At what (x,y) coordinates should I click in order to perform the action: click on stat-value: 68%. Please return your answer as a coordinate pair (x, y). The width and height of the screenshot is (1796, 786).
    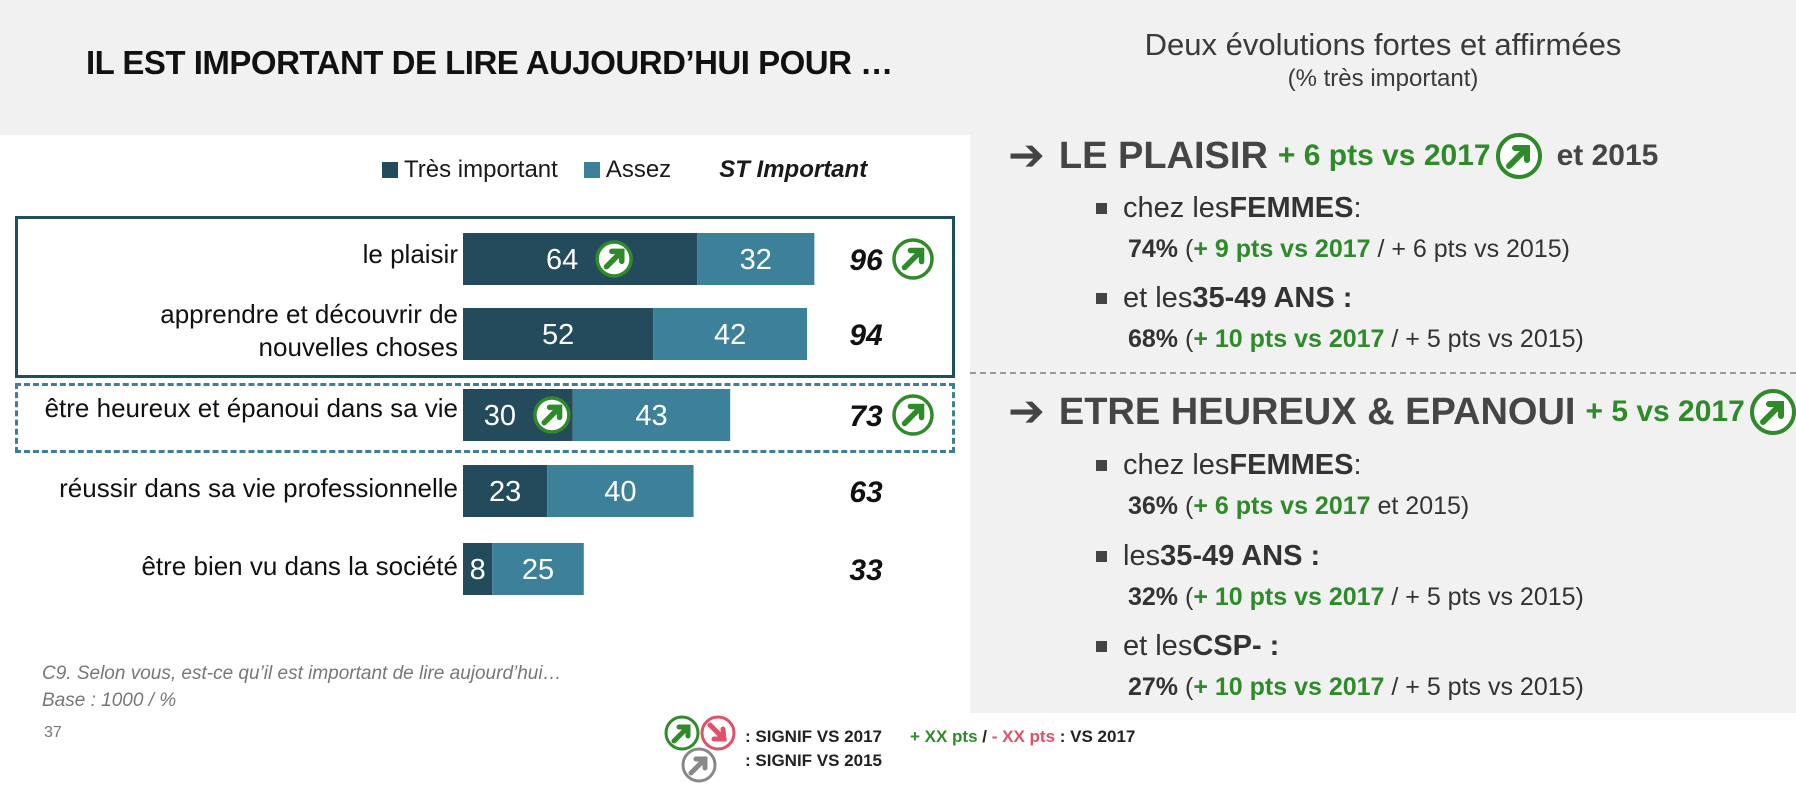
    Looking at the image, I should click on (1153, 339).